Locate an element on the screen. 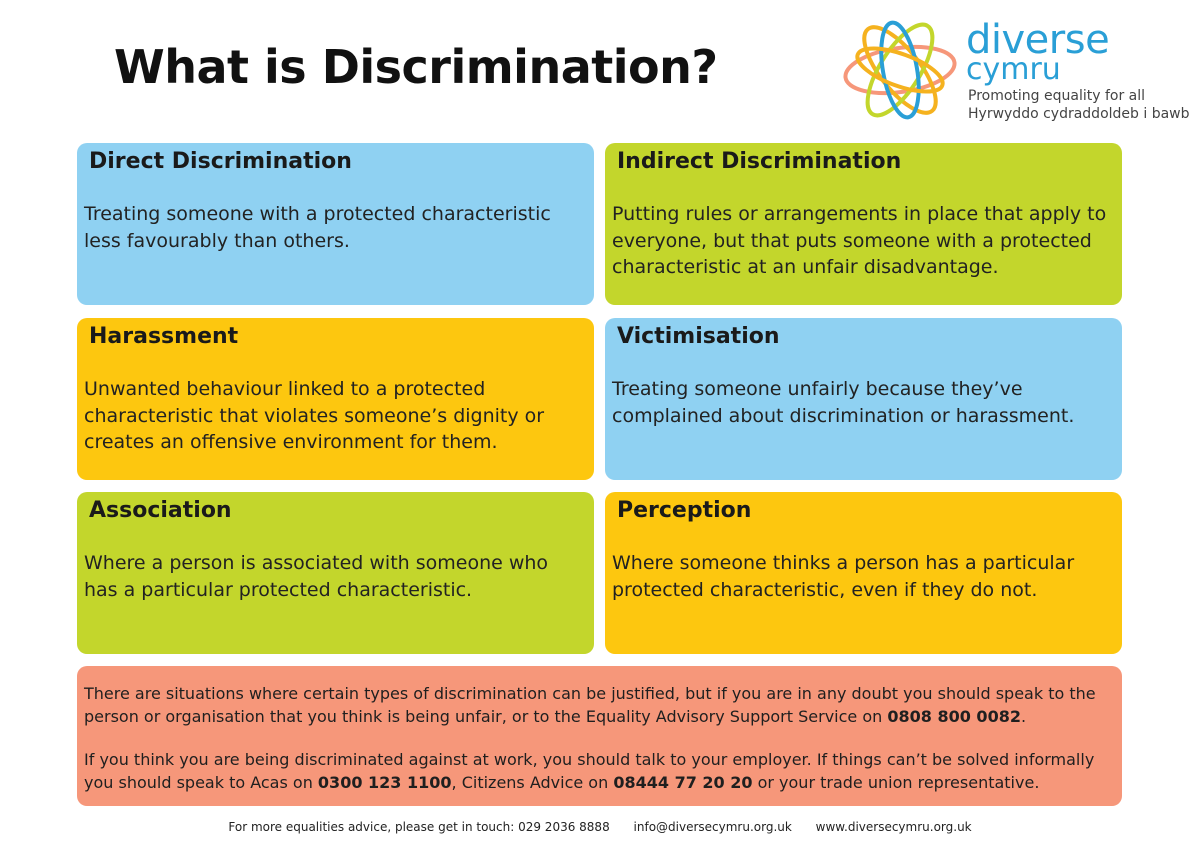  logo-tagline-welsh: Hyrwyddo cydraddoldeb i bawb is located at coordinates (1079, 114).